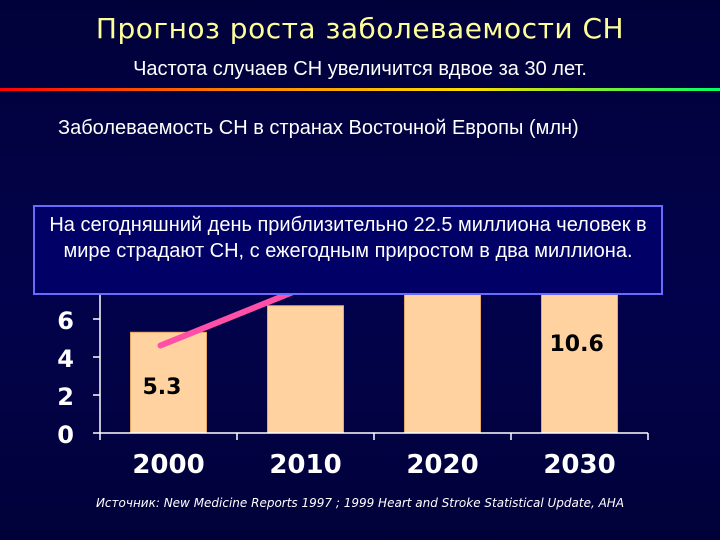 Image resolution: width=720 pixels, height=540 pixels. What do you see at coordinates (360, 89) in the screenshot?
I see `gradient-divider` at bounding box center [360, 89].